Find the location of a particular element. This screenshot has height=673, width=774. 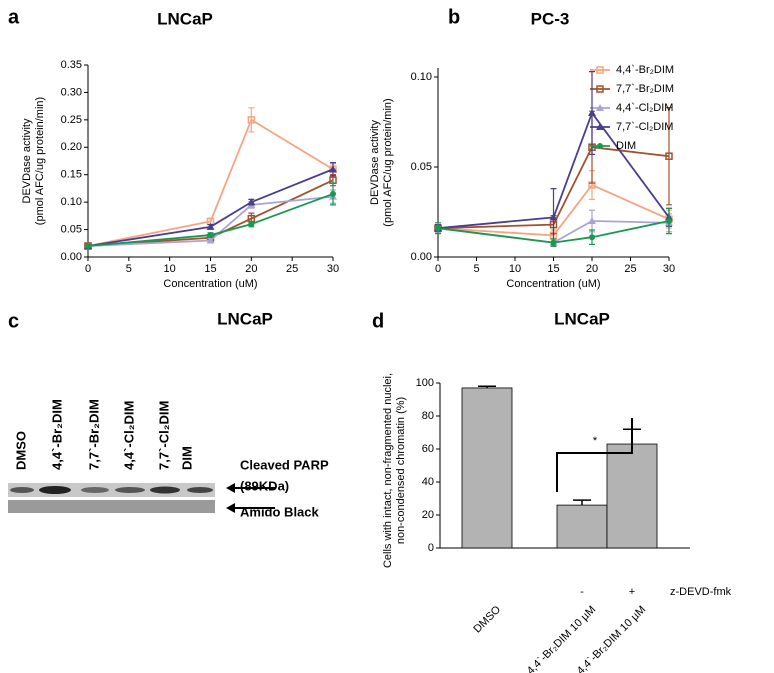

blot-title: LNCaP is located at coordinates (245, 318).